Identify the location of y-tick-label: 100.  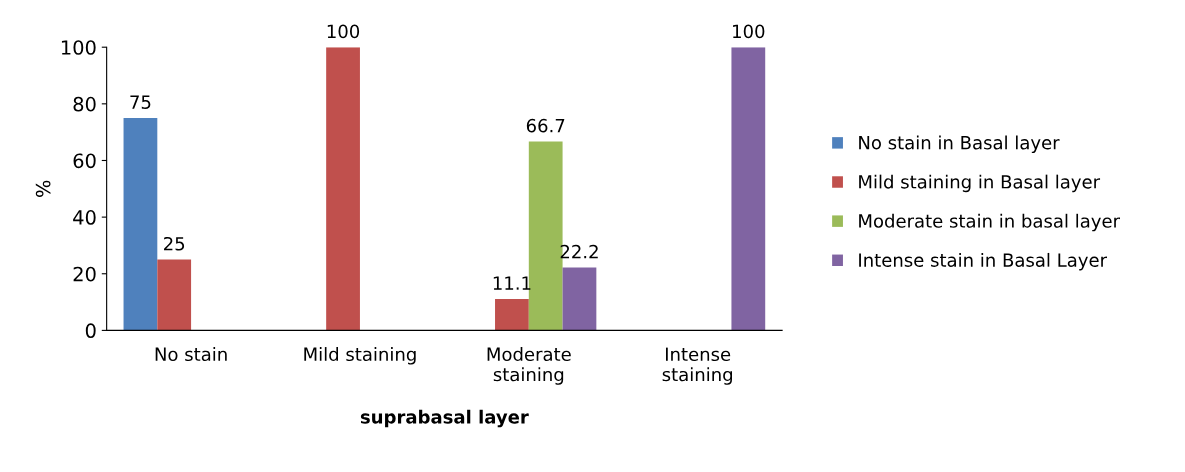
(78, 47).